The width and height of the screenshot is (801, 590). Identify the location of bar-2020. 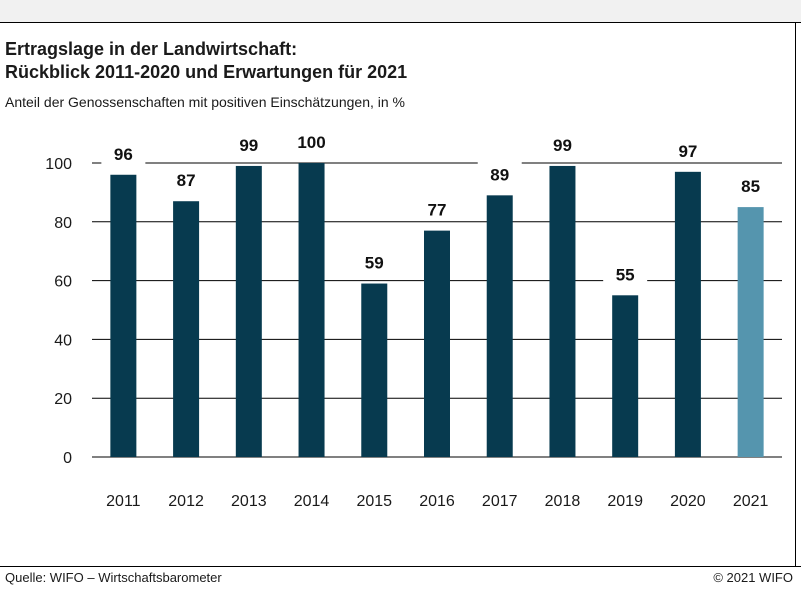
(687, 314).